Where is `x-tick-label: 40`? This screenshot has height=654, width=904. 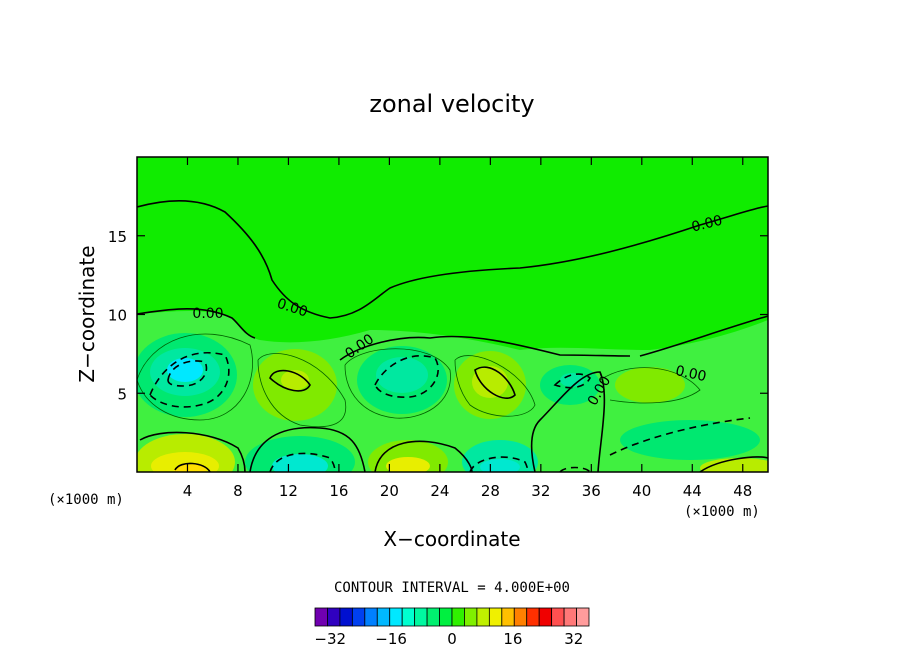
x-tick-label: 40 is located at coordinates (641, 491).